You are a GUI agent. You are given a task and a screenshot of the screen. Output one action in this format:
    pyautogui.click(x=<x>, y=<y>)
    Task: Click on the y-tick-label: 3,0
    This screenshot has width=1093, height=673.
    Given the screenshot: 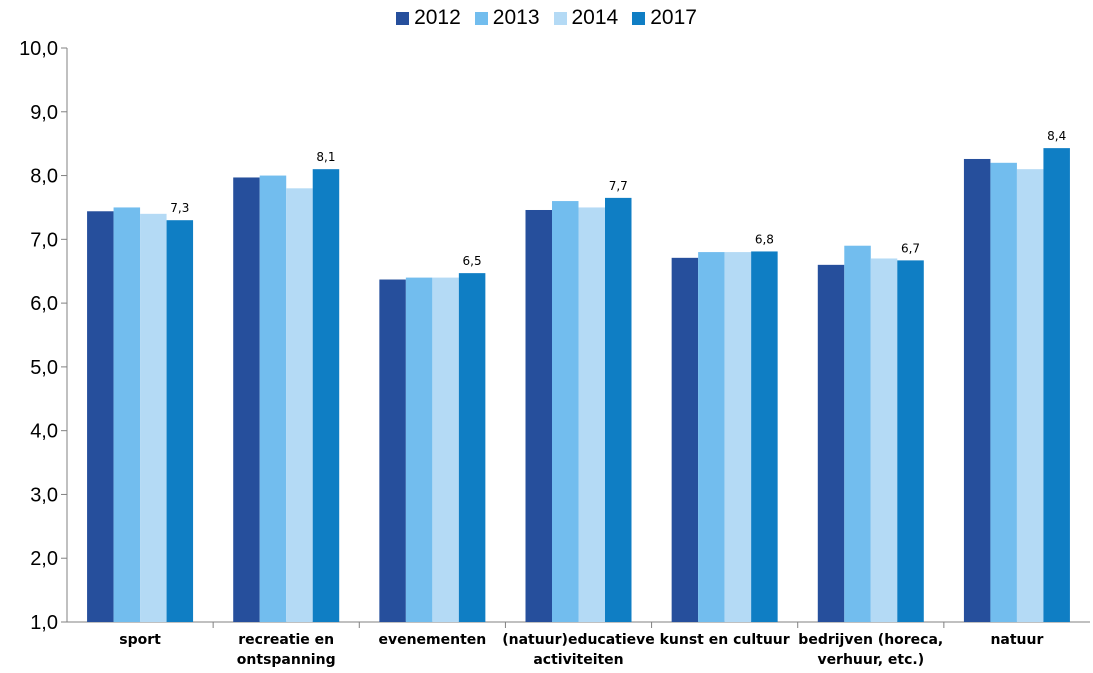 What is the action you would take?
    pyautogui.click(x=44, y=495)
    